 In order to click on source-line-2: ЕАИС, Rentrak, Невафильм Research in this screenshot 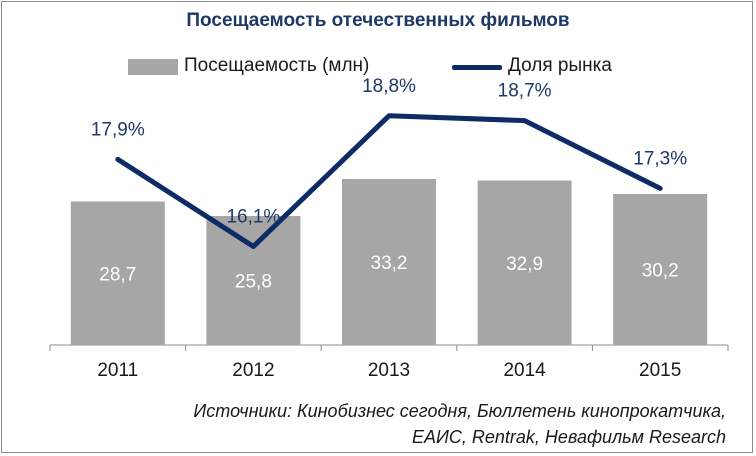, I will do `click(569, 437)`.